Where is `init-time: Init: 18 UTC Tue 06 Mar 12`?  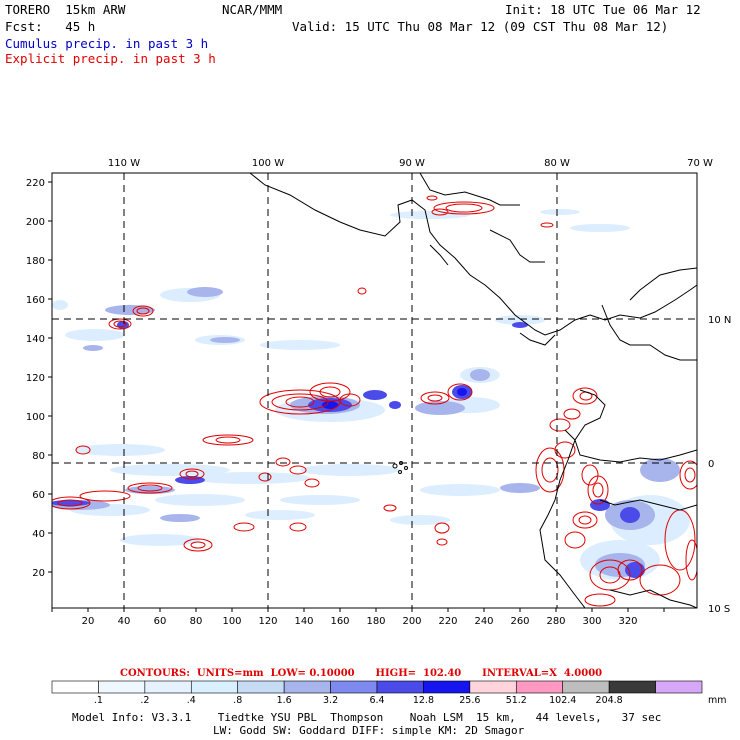
init-time: Init: 18 UTC Tue 06 Mar 12 is located at coordinates (603, 9).